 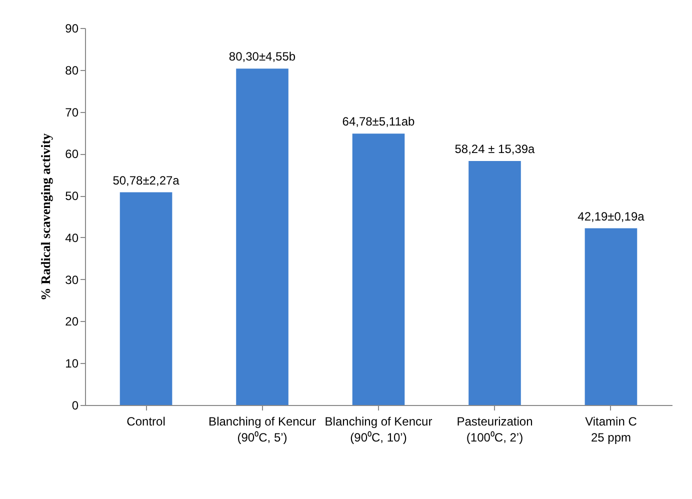 I want to click on y-tick-label: 0, so click(x=75, y=405).